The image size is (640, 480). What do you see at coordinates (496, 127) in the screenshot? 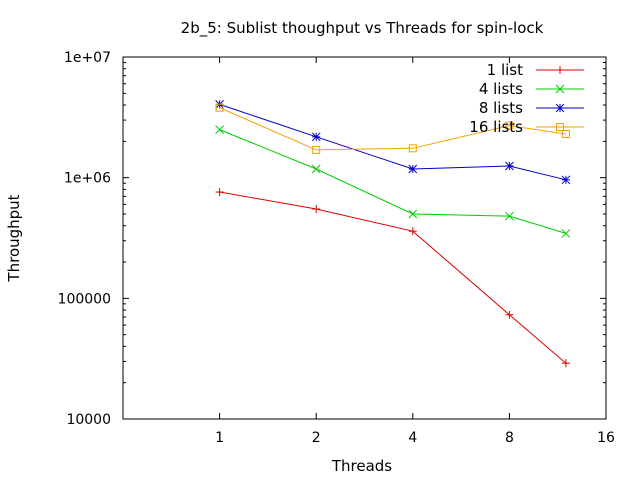
I see `legend-label: 16 lists` at bounding box center [496, 127].